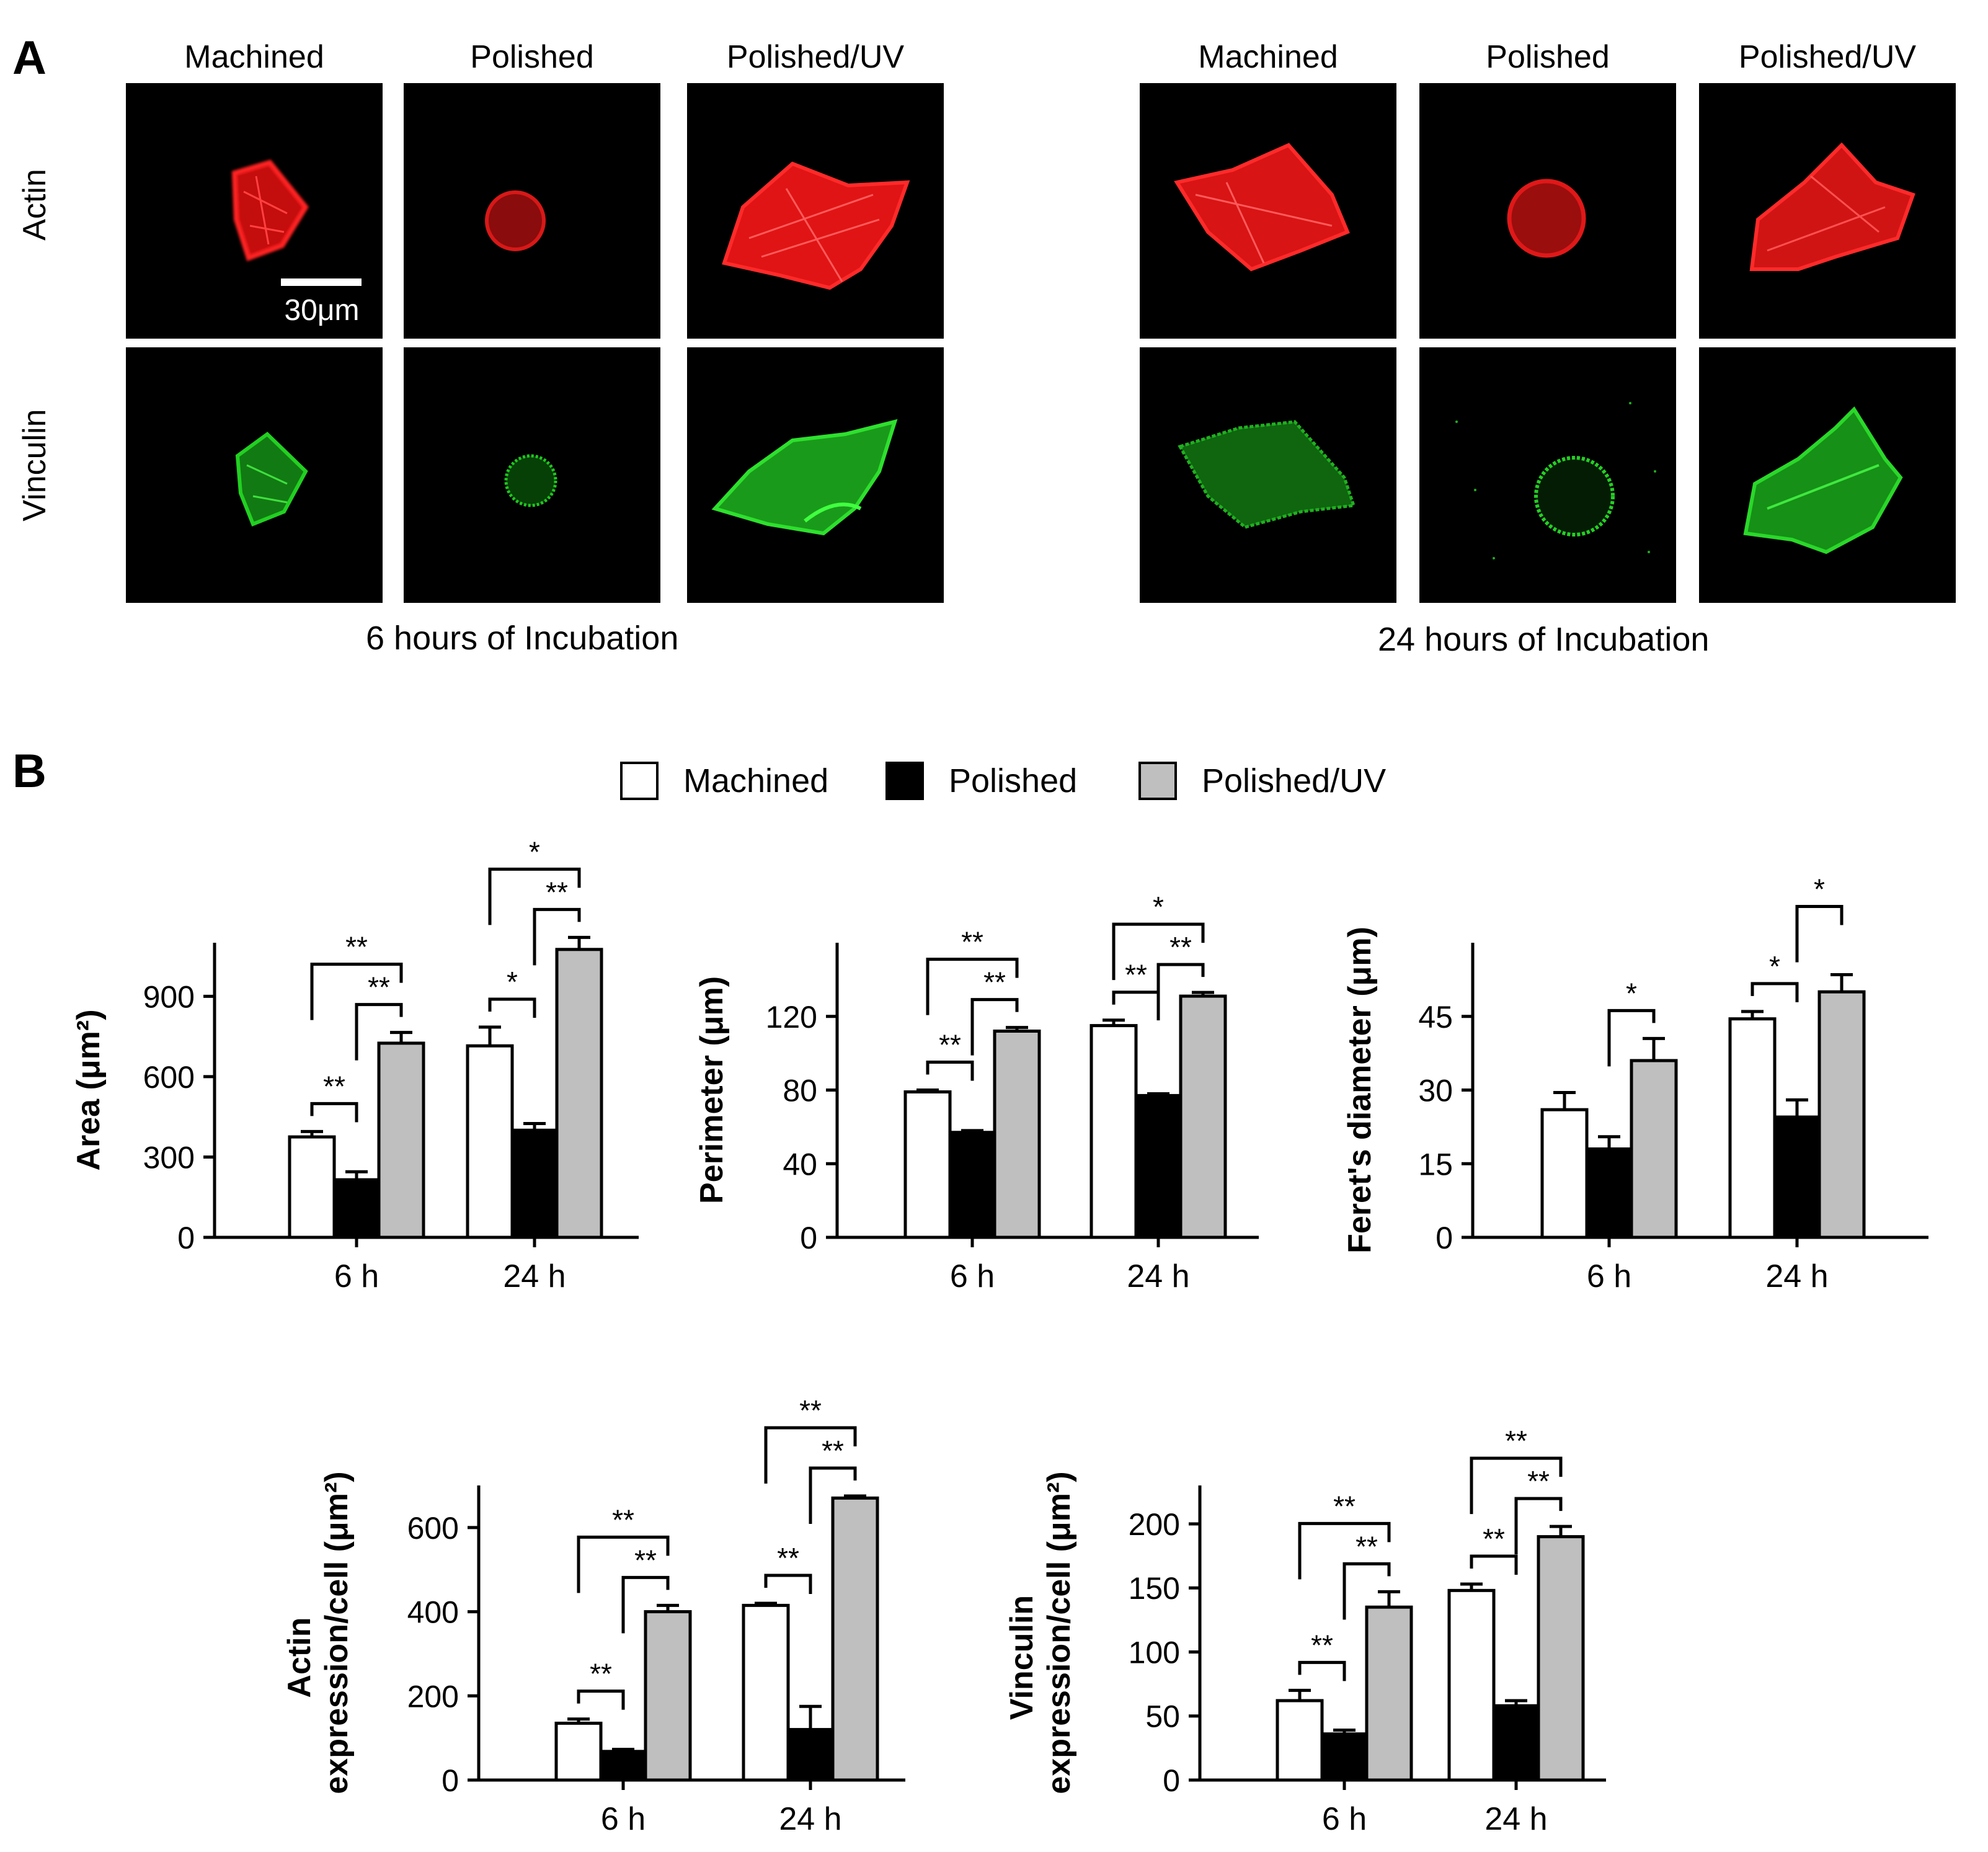 This screenshot has width=1988, height=1852. I want to click on scale-bar-label: 30μm, so click(321, 310).